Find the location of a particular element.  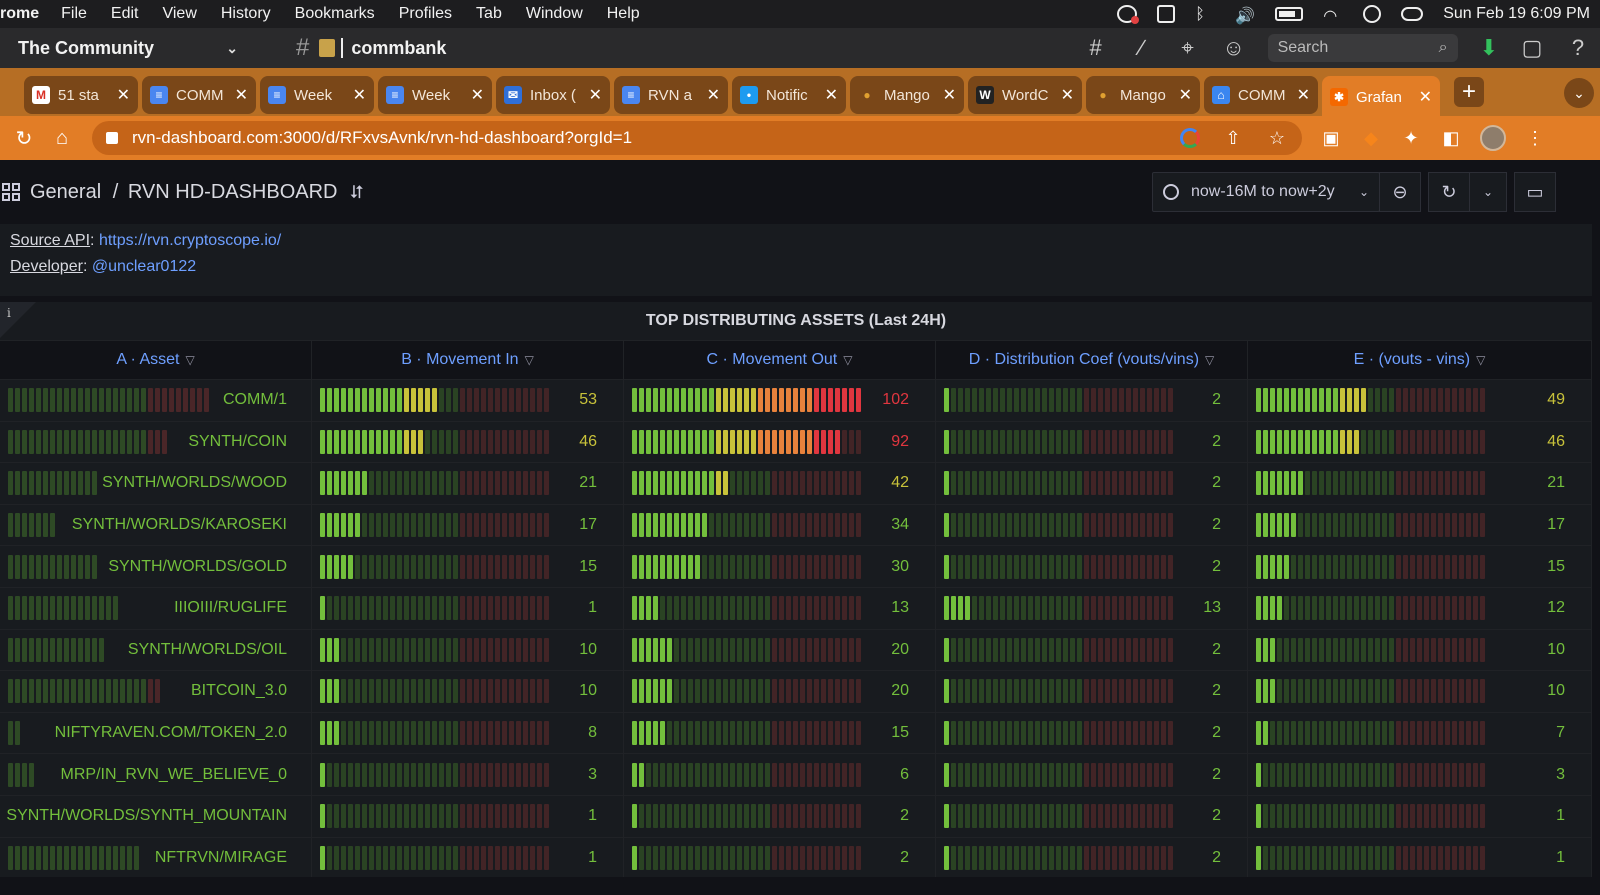

dashboards-grid-icon is located at coordinates (11, 192).